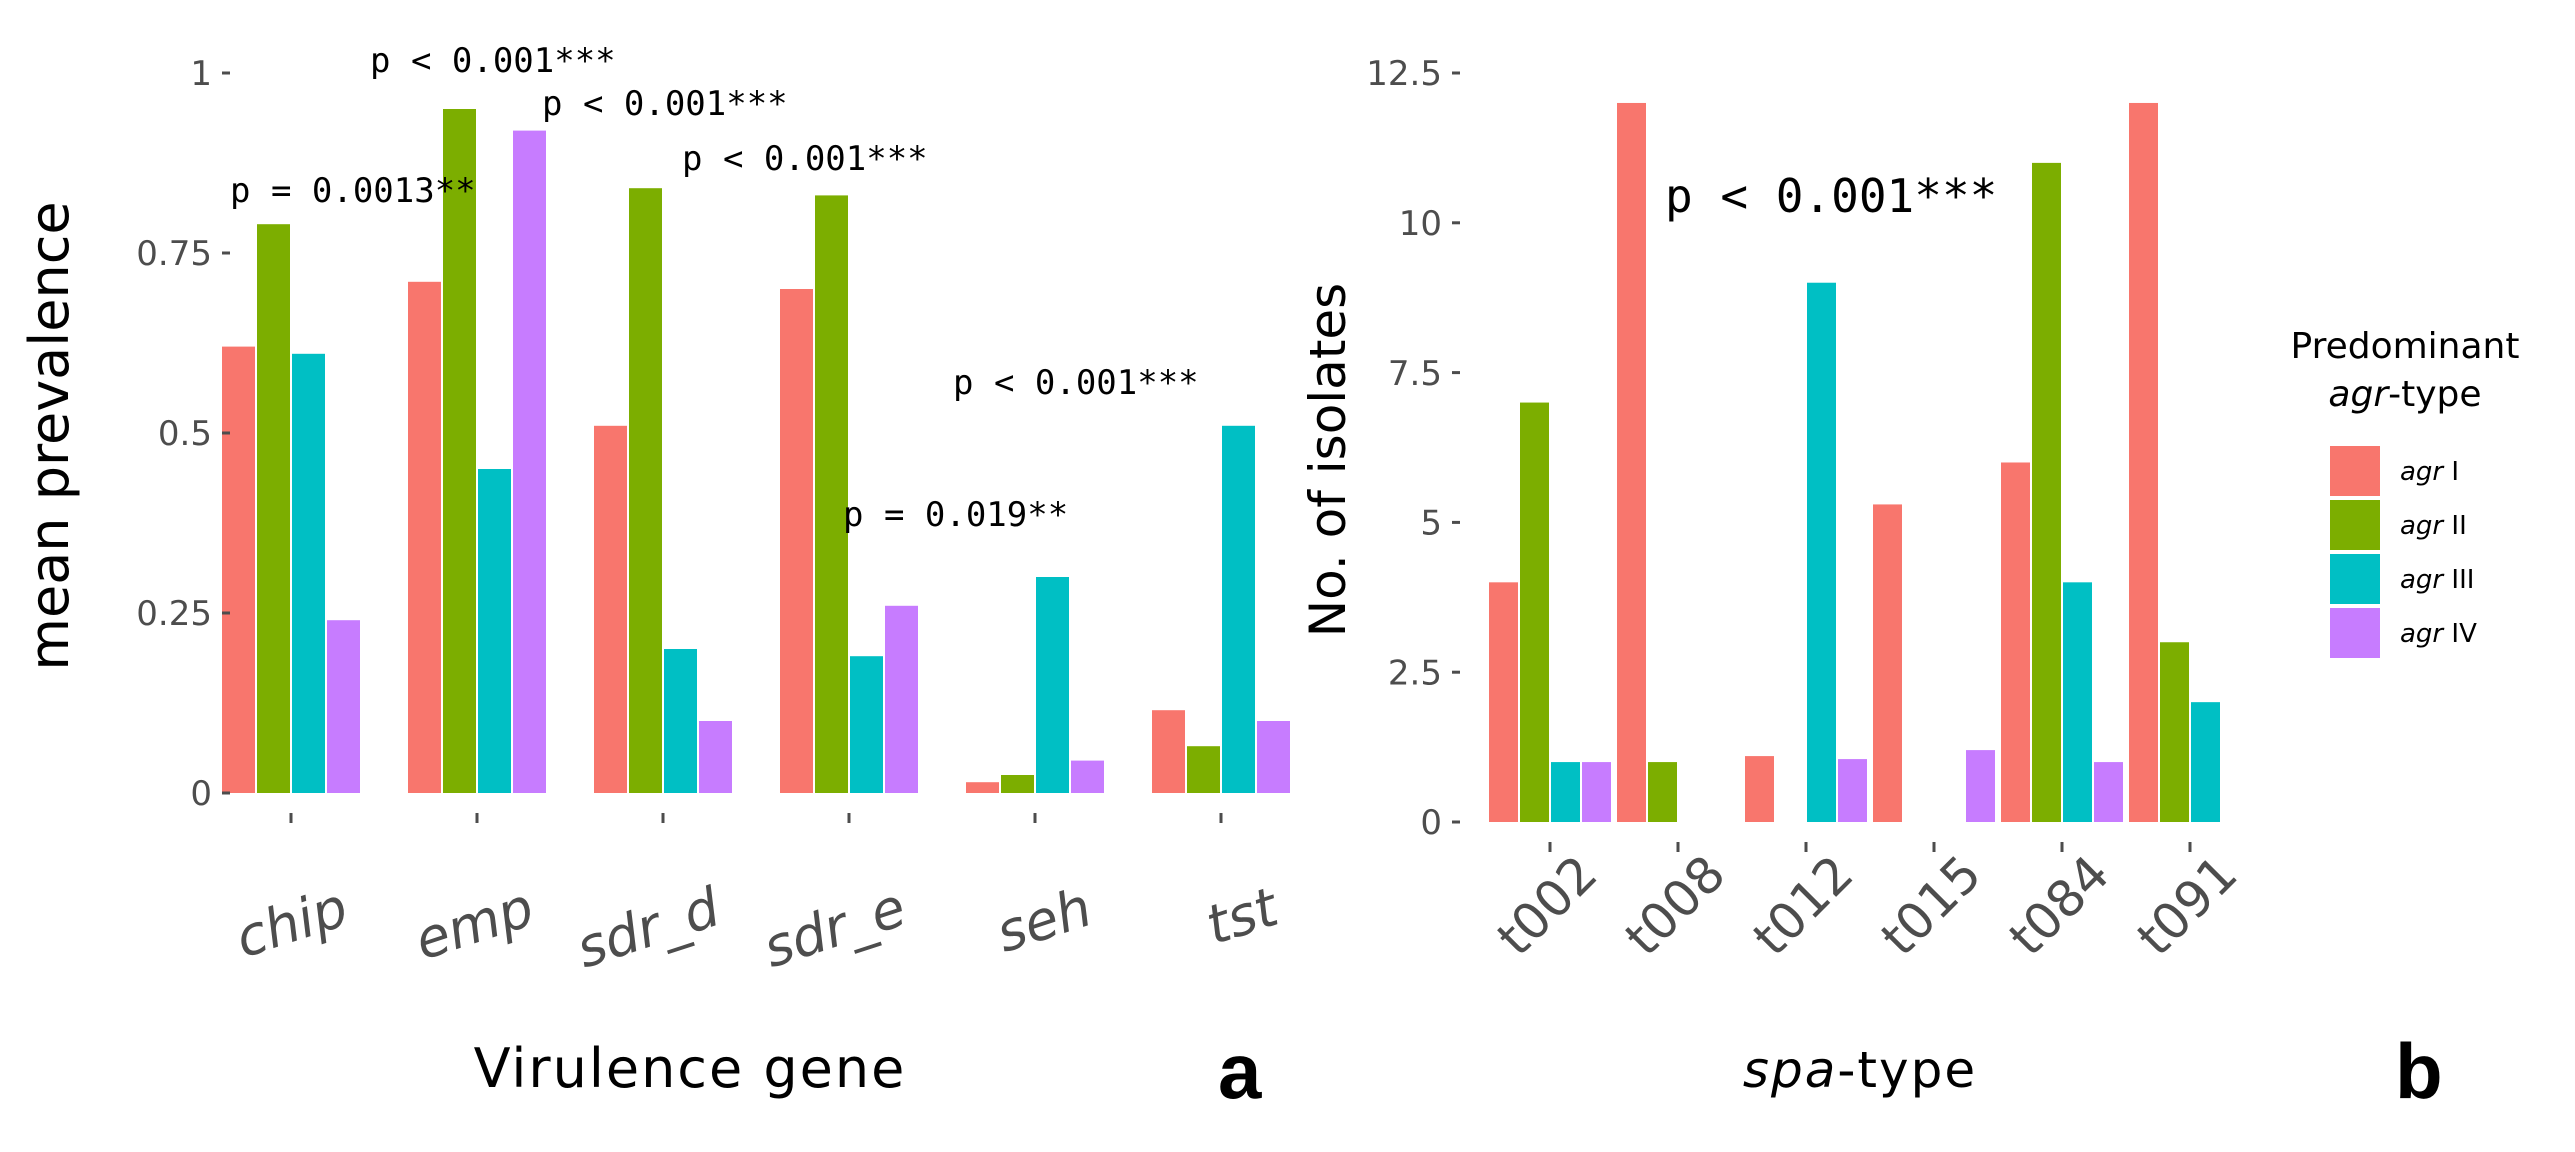 The image size is (2575, 1152). I want to click on panel-a-bar-seh-agr-IV, so click(1087, 776).